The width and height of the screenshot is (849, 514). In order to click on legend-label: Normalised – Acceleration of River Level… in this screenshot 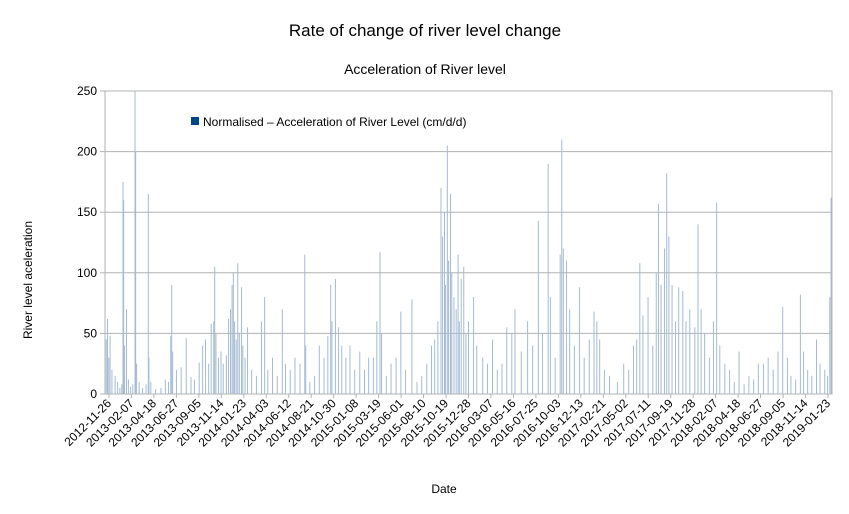, I will do `click(334, 122)`.